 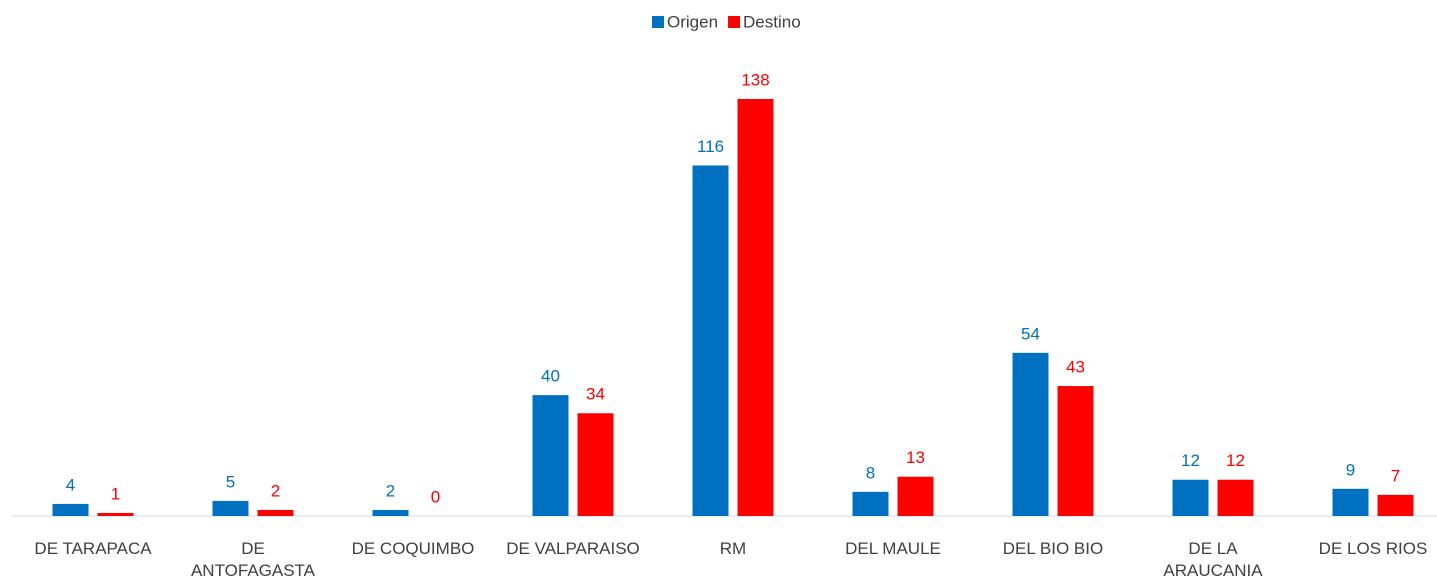 I want to click on data-label: 138, so click(x=755, y=79).